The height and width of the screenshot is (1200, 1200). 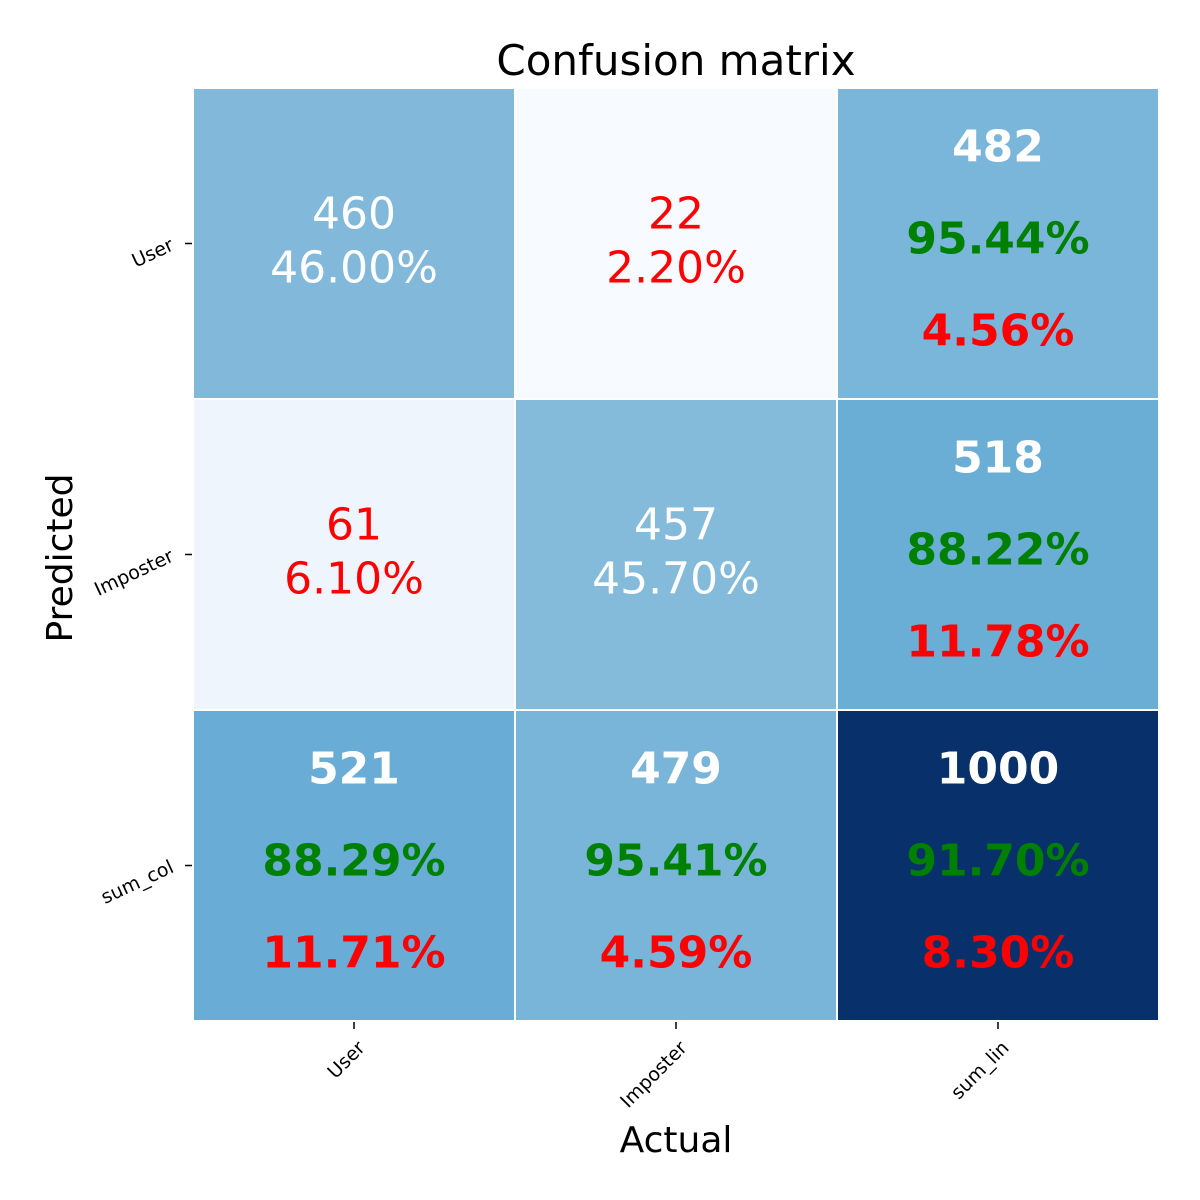 I want to click on y-tick-label: Imposter, so click(x=134, y=573).